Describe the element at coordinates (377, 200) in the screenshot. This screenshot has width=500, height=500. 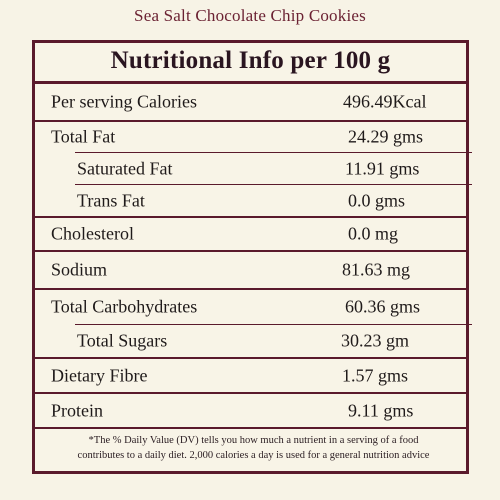
I see `row-value: 0.0 gms` at that location.